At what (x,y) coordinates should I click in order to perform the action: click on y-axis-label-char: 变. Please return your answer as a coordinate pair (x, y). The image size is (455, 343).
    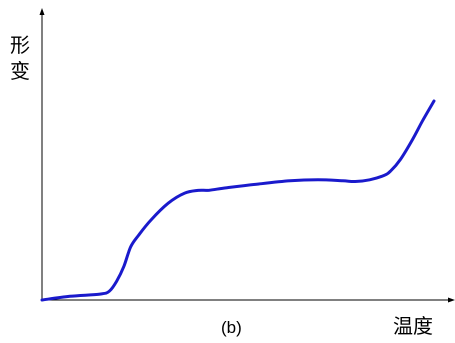
    Looking at the image, I should click on (20, 71).